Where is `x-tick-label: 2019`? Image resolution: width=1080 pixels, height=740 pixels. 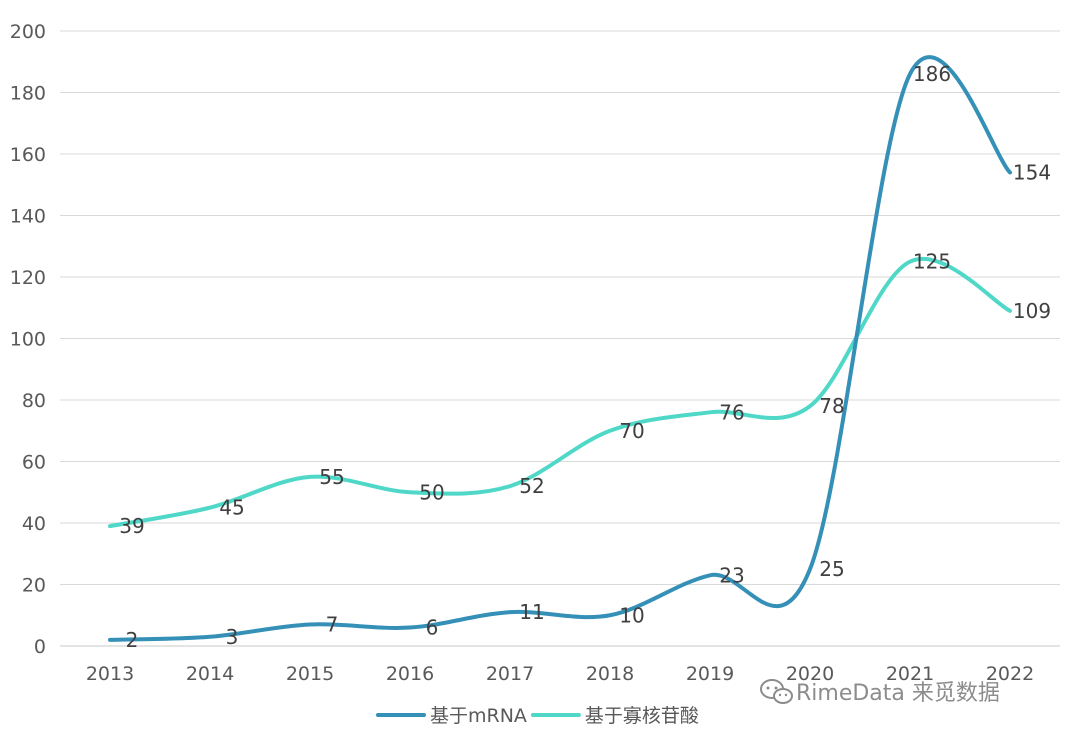
x-tick-label: 2019 is located at coordinates (710, 674).